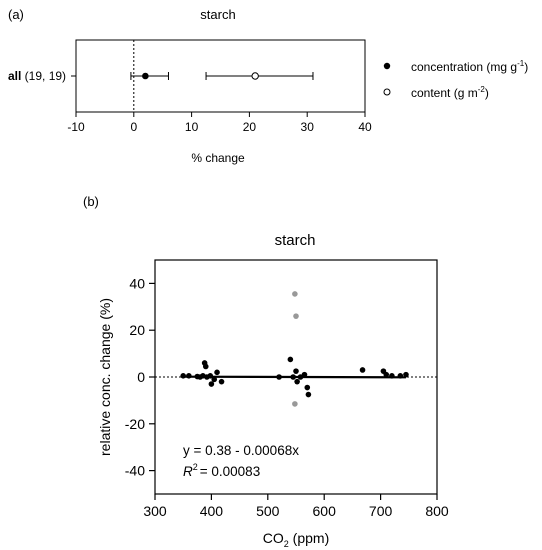  I want to click on panel-a-x-label: % change, so click(218, 158).